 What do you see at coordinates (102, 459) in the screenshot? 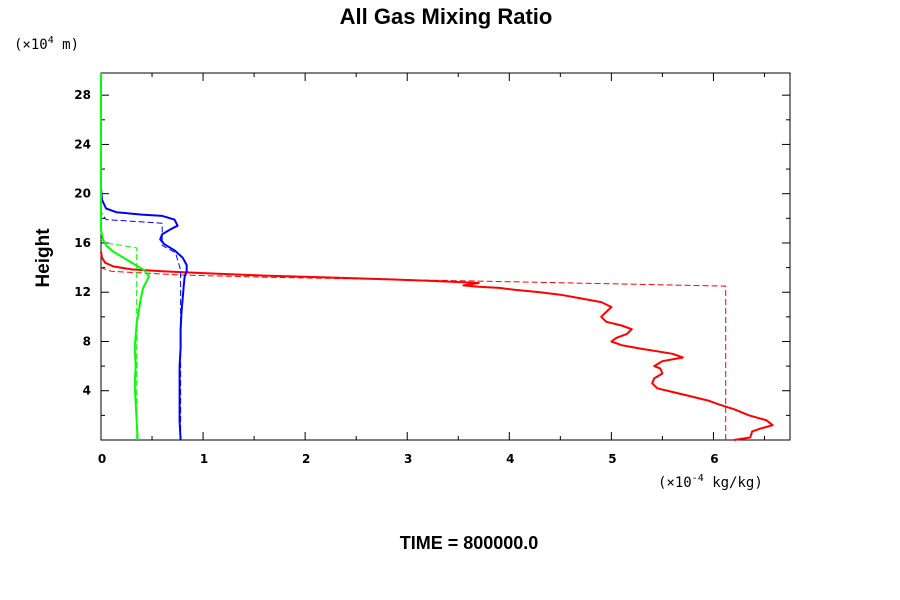
I see `x-tick-label: 0` at bounding box center [102, 459].